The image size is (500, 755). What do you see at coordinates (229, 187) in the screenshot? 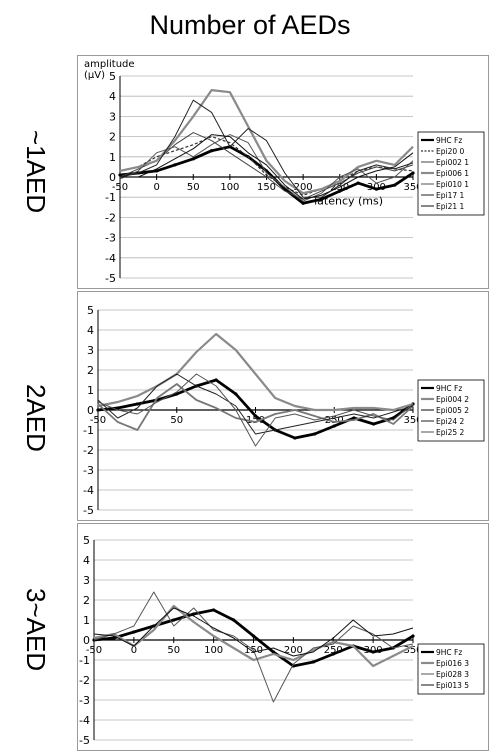
I see `x-tick-label: 100` at bounding box center [229, 187].